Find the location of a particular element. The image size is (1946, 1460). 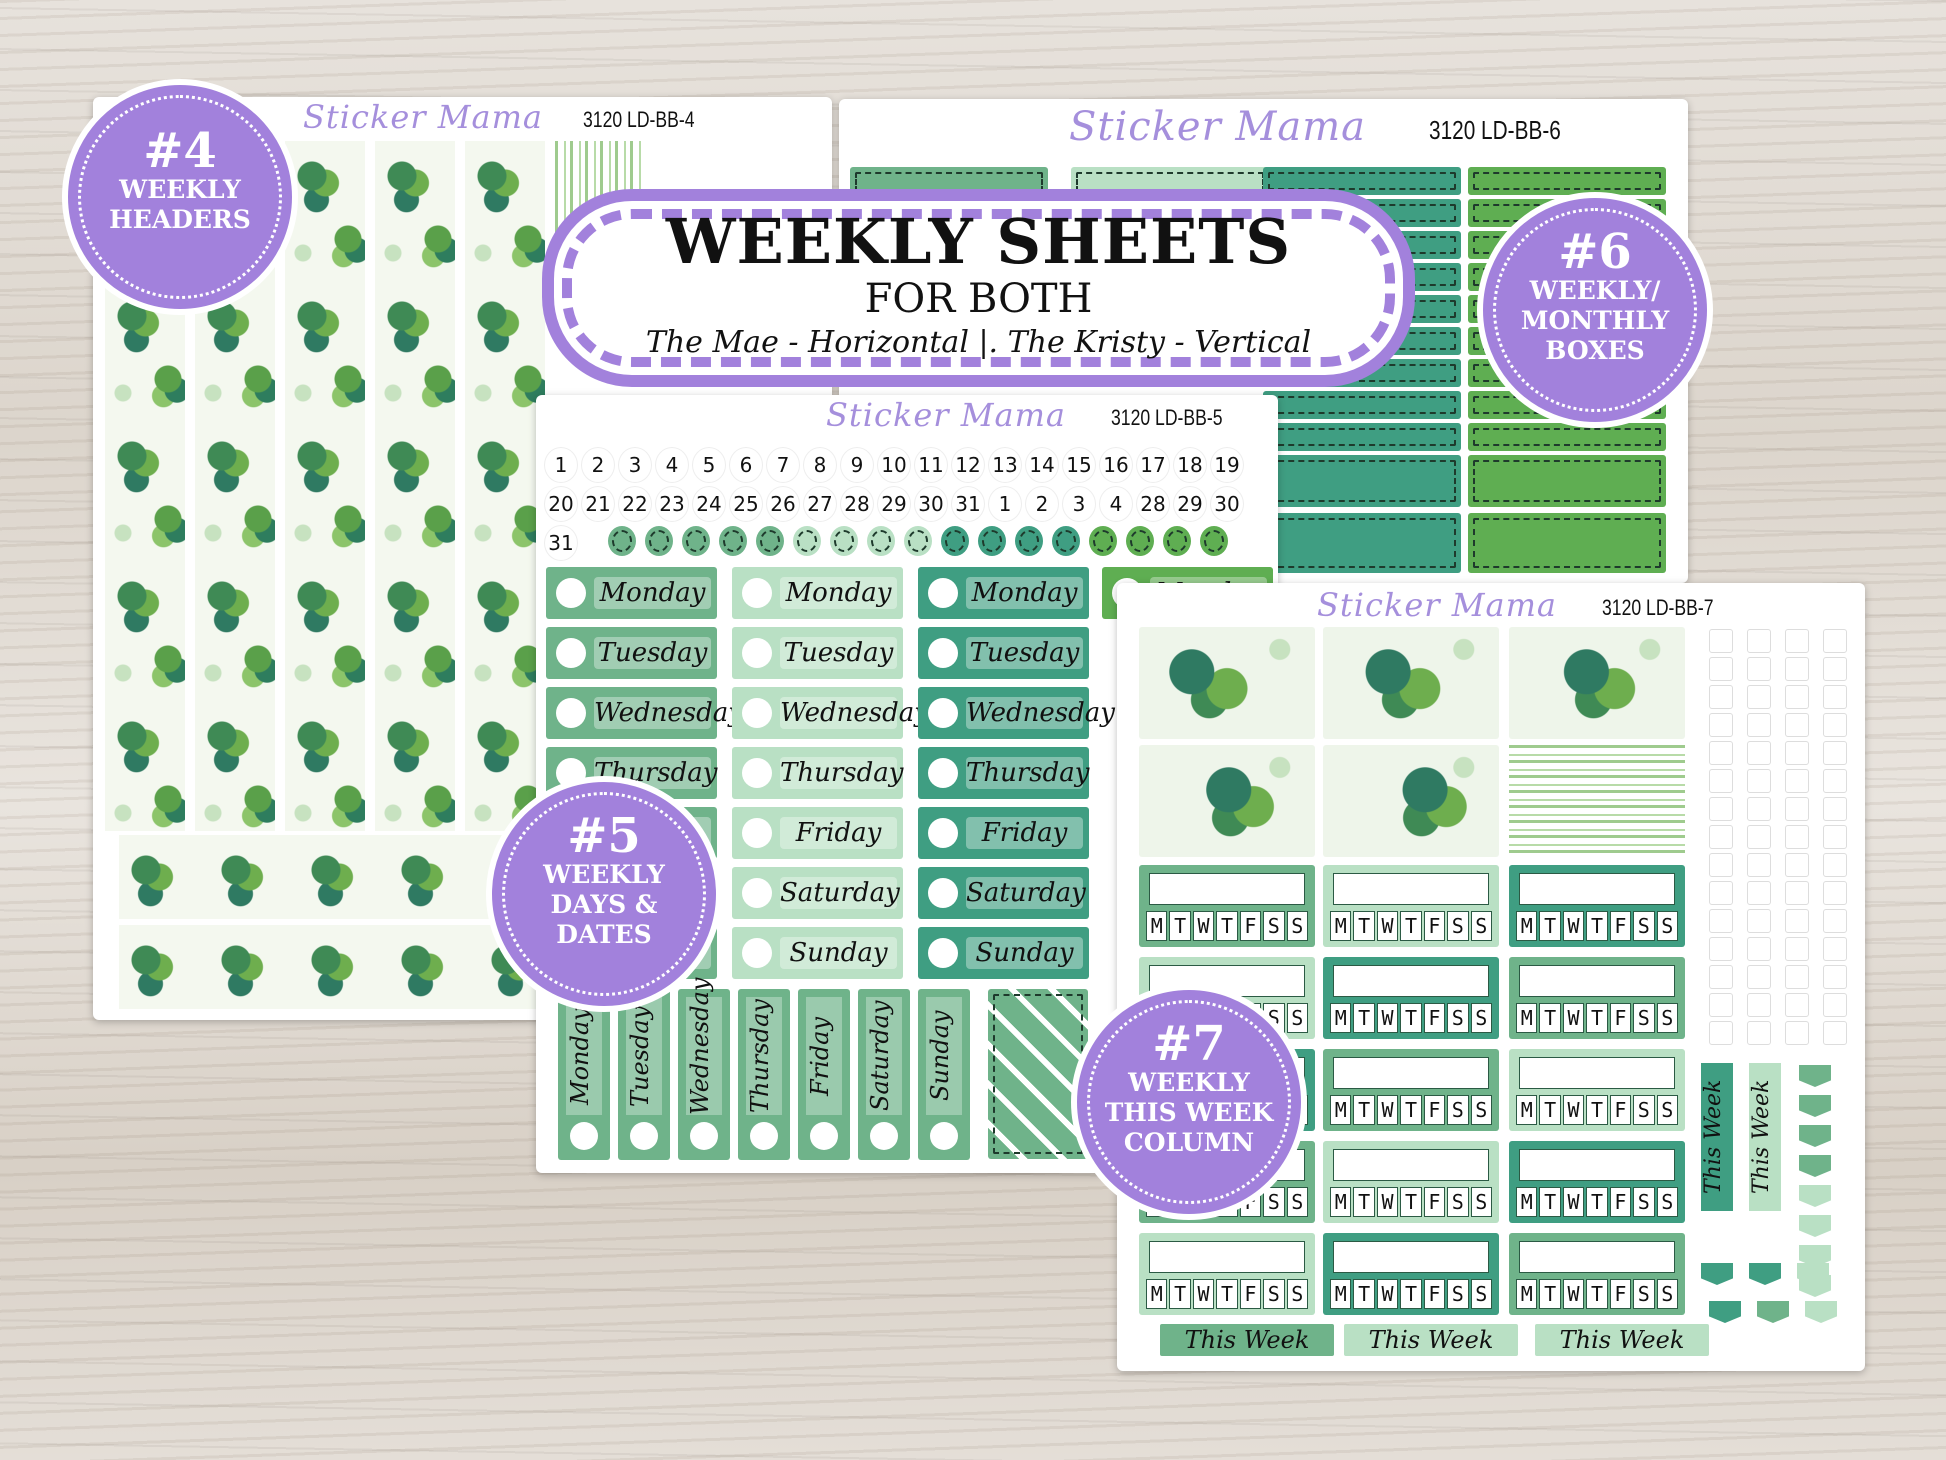

day-text: Wednesday is located at coordinates (854, 713).